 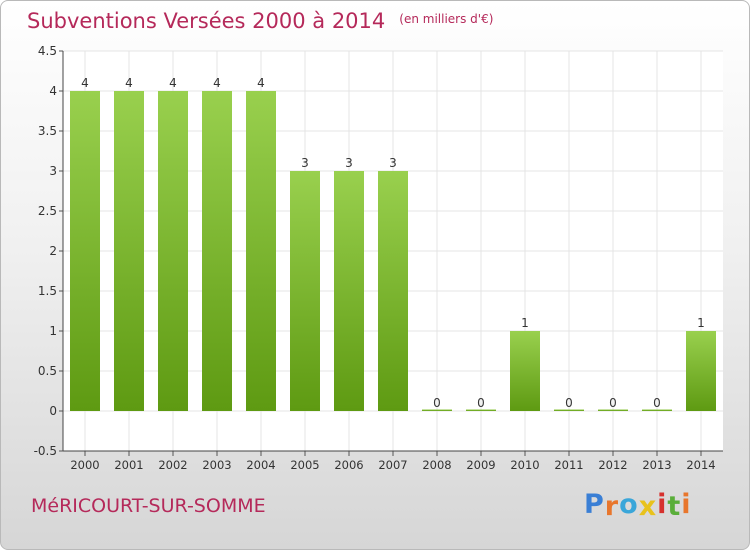 I want to click on y-tick-label: 0, so click(x=53, y=411).